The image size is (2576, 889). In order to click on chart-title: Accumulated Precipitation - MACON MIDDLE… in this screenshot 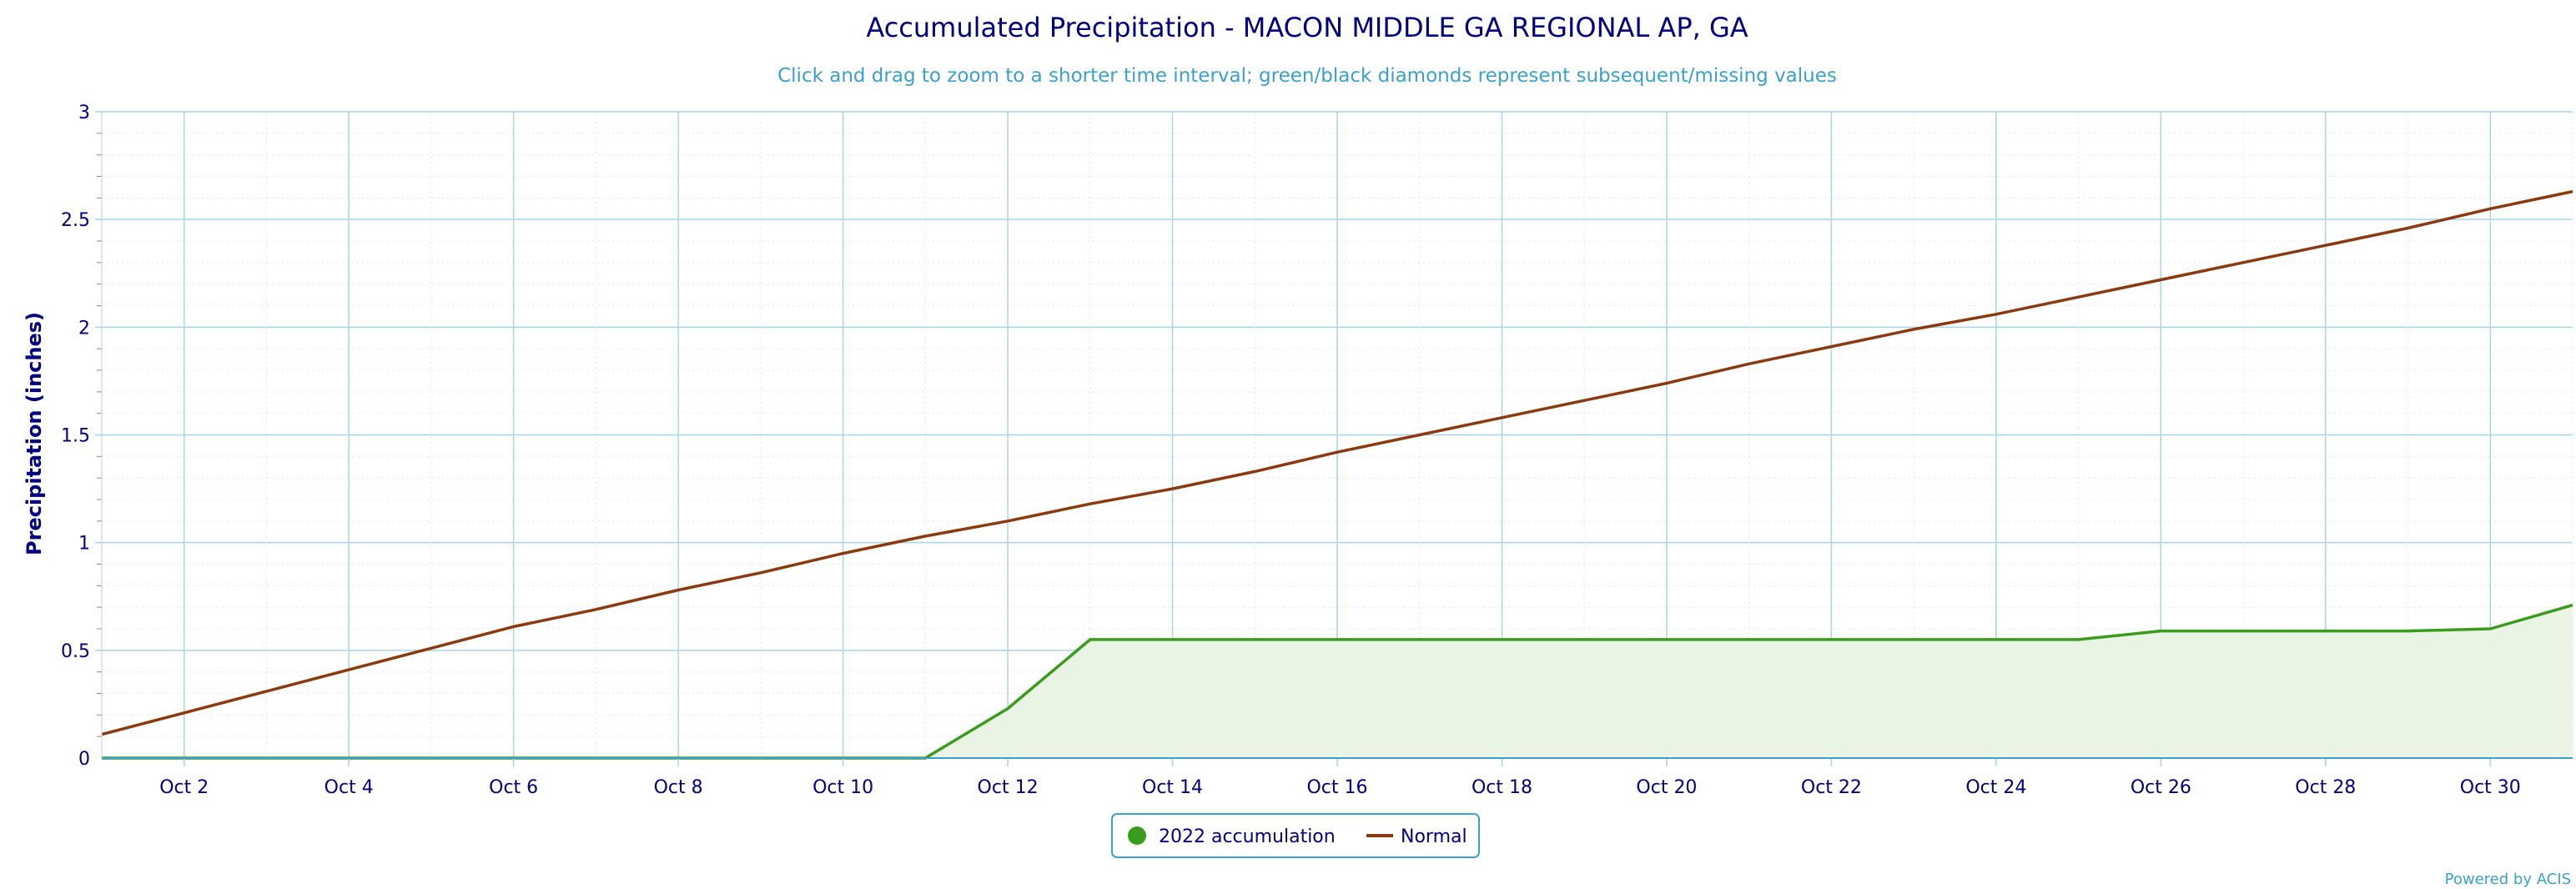, I will do `click(1307, 27)`.